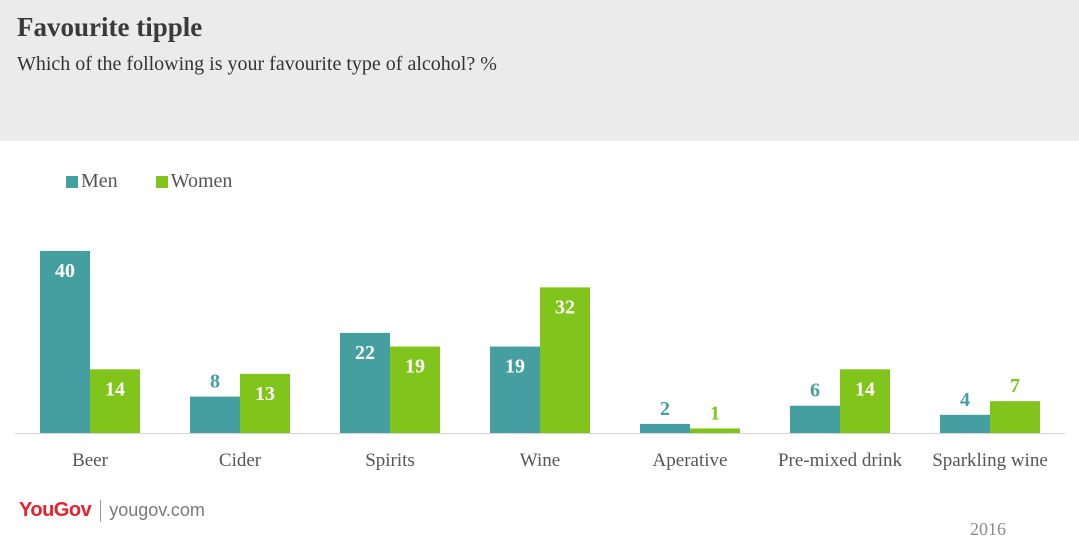  I want to click on data-label-women-2: 19, so click(415, 367).